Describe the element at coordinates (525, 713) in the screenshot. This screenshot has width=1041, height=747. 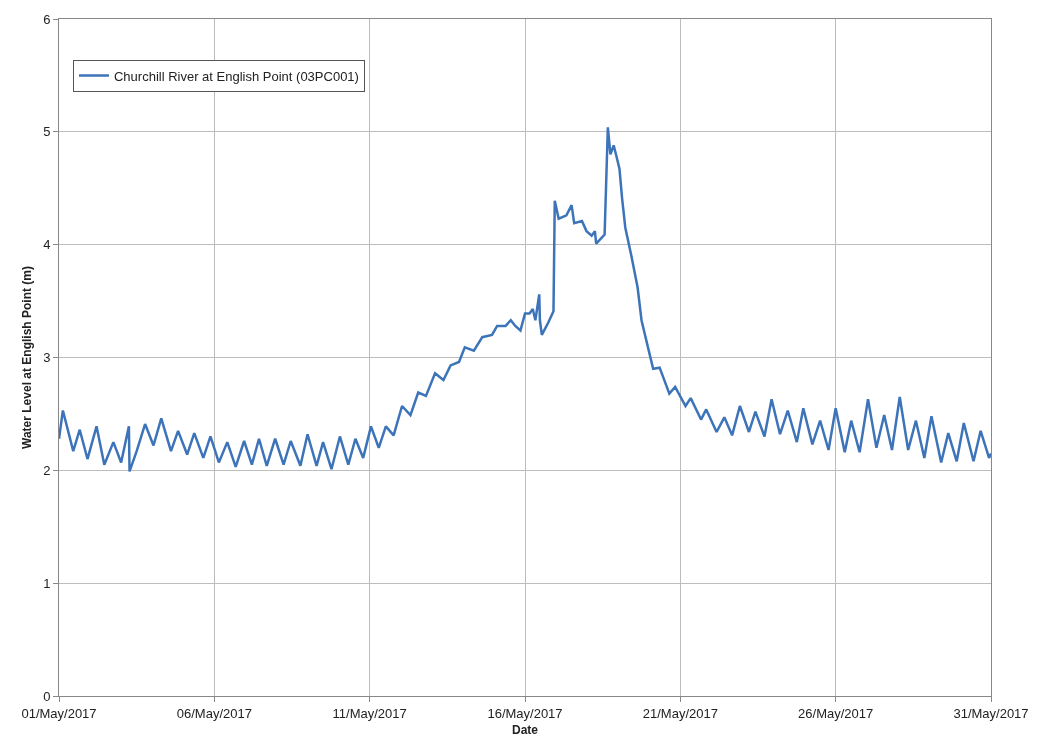
I see `x-tick-label: 16/May/2017` at that location.